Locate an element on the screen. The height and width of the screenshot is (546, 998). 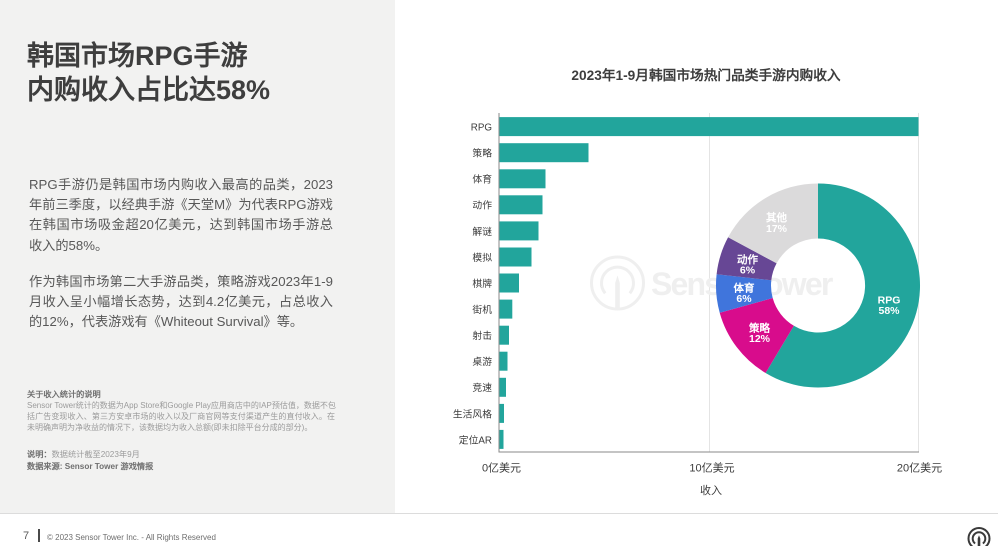
svg-text: 射击 is located at coordinates (482, 335).